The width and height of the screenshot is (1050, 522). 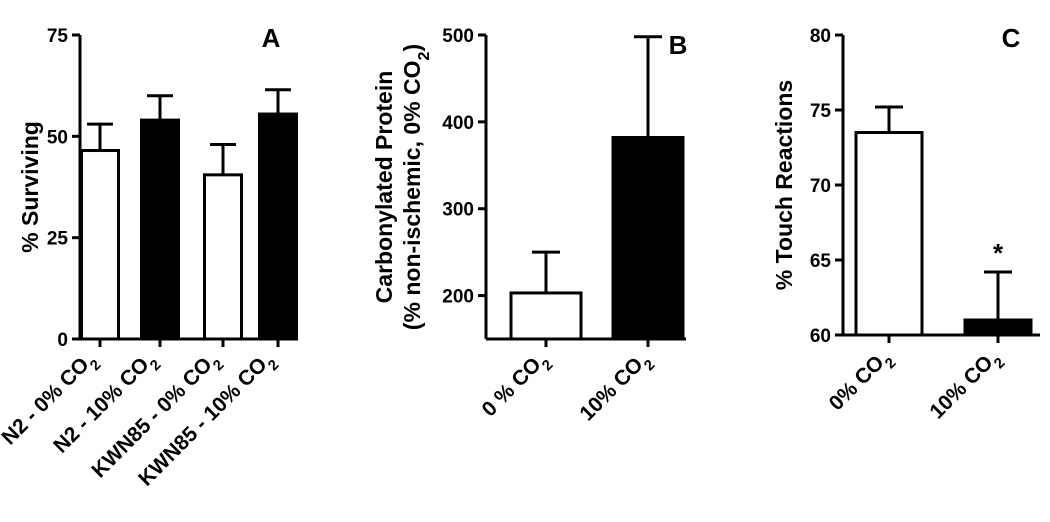 What do you see at coordinates (30, 187) in the screenshot?
I see `y-axis-title: % Surviving` at bounding box center [30, 187].